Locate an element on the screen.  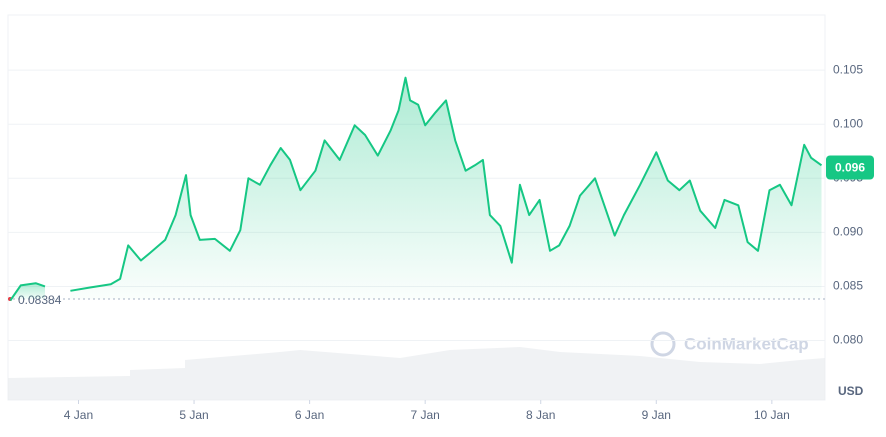
y-tick-label: 0.105 is located at coordinates (848, 69).